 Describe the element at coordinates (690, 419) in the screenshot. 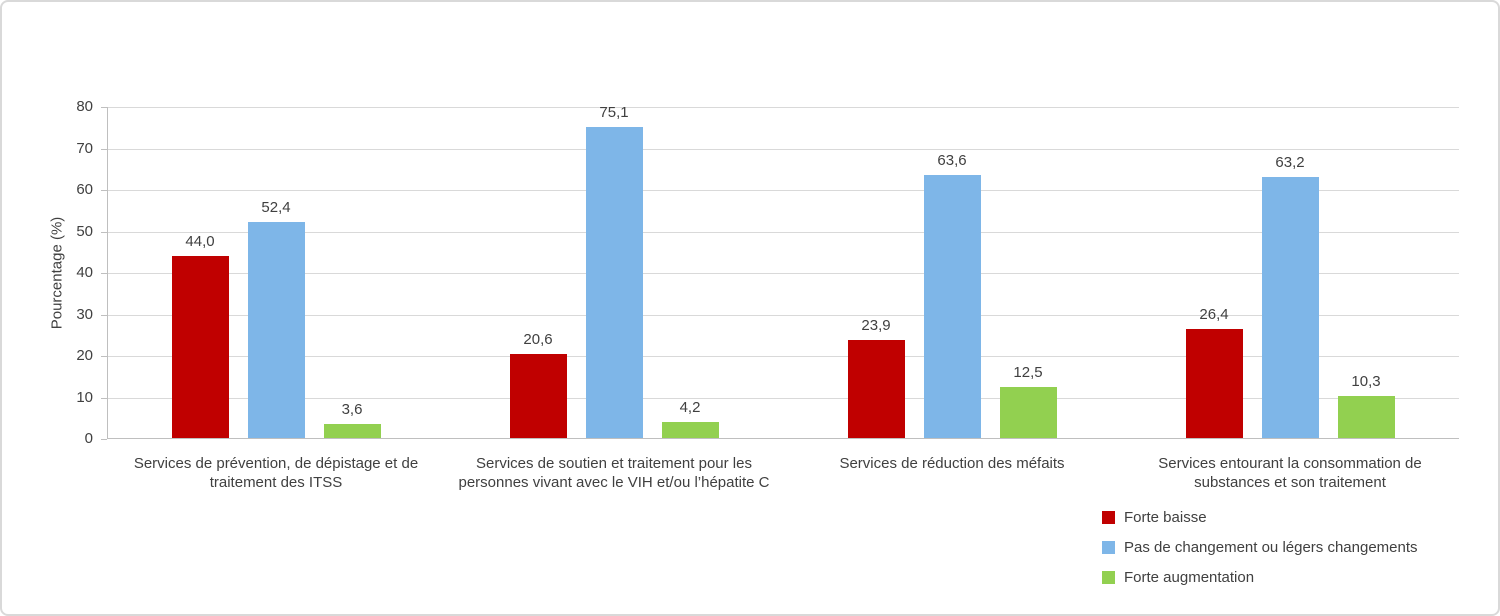

I see `bar: 4,2` at that location.